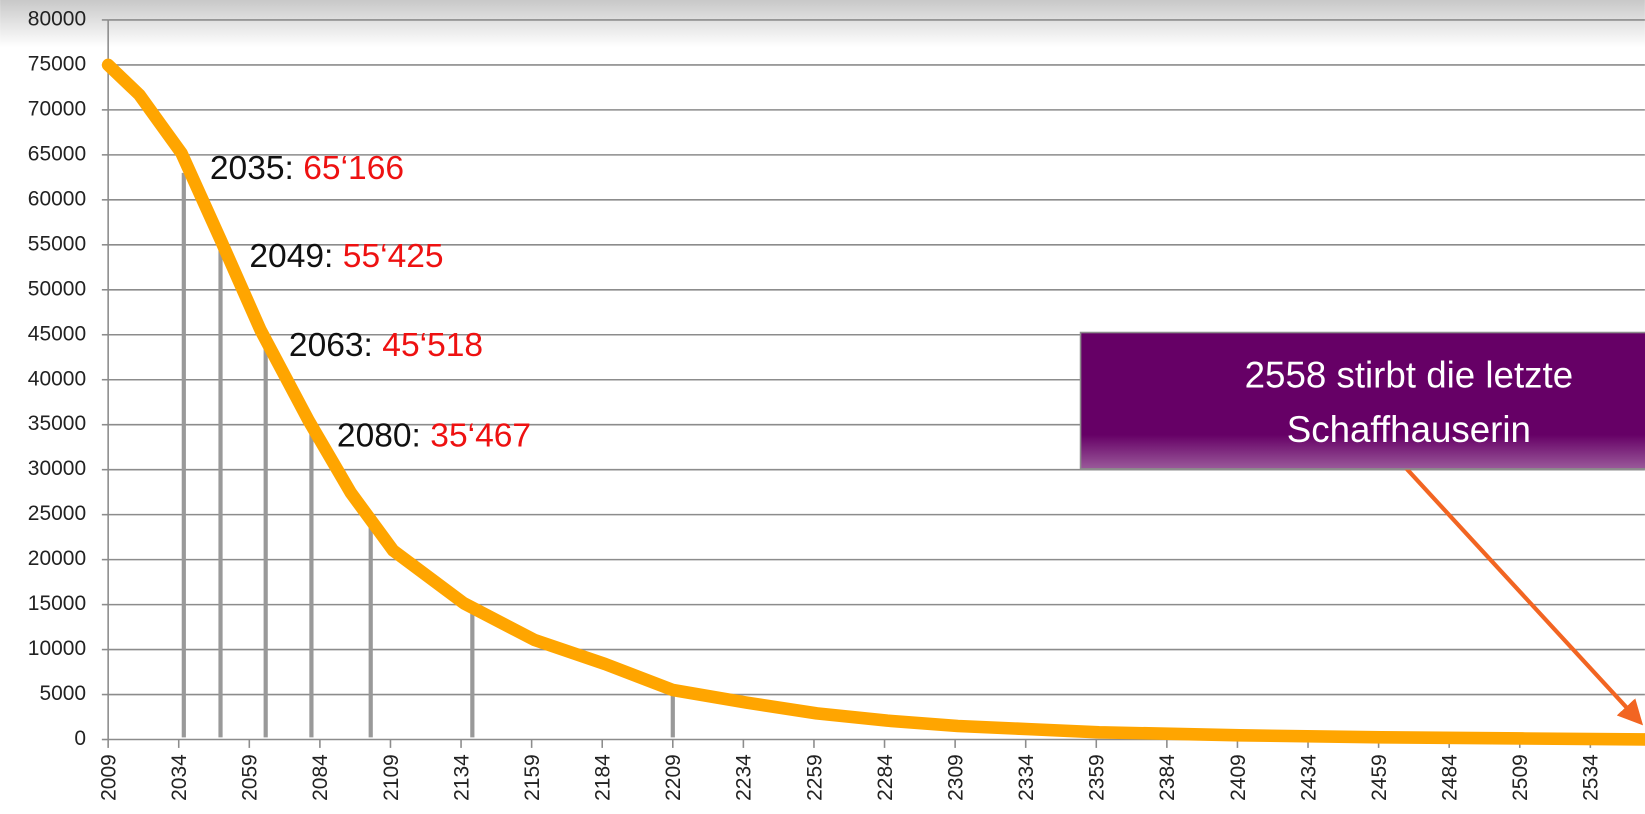 This screenshot has height=814, width=1645. What do you see at coordinates (1026, 777) in the screenshot?
I see `x-tick-label: 2334` at bounding box center [1026, 777].